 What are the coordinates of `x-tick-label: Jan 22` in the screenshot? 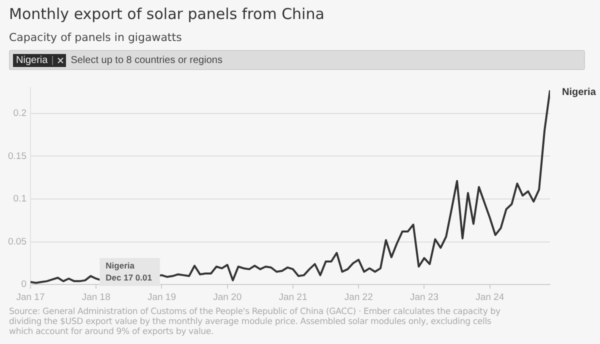 It's located at (358, 297).